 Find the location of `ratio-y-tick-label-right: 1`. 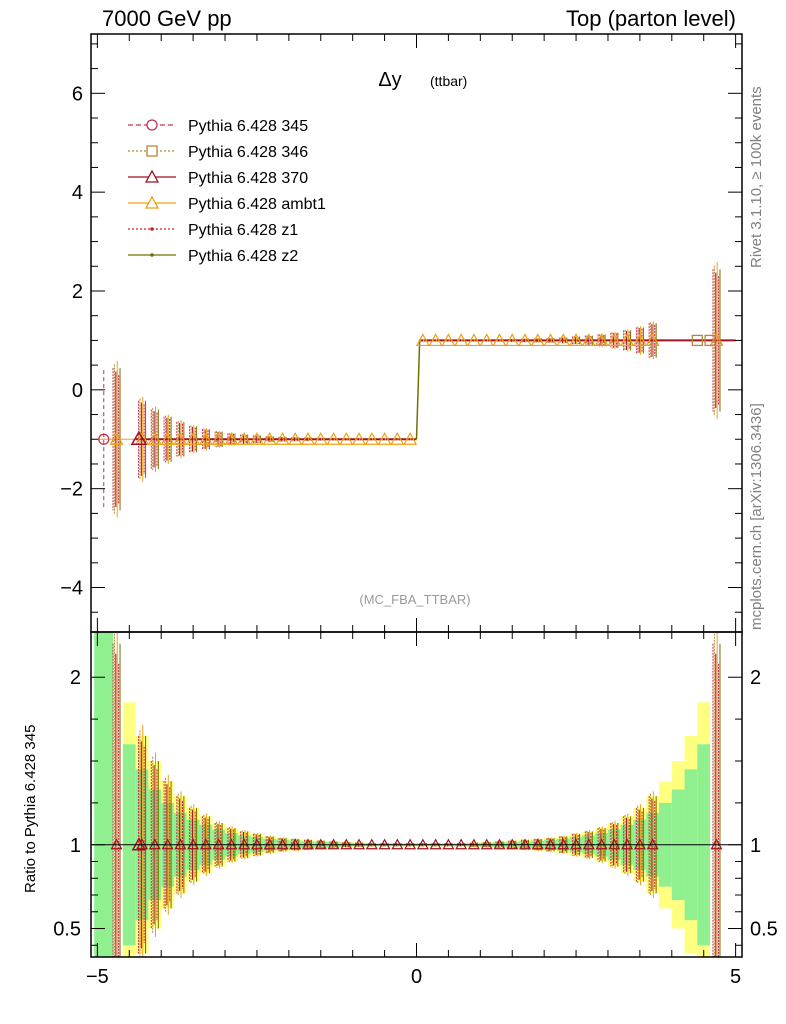

ratio-y-tick-label-right: 1 is located at coordinates (755, 846).